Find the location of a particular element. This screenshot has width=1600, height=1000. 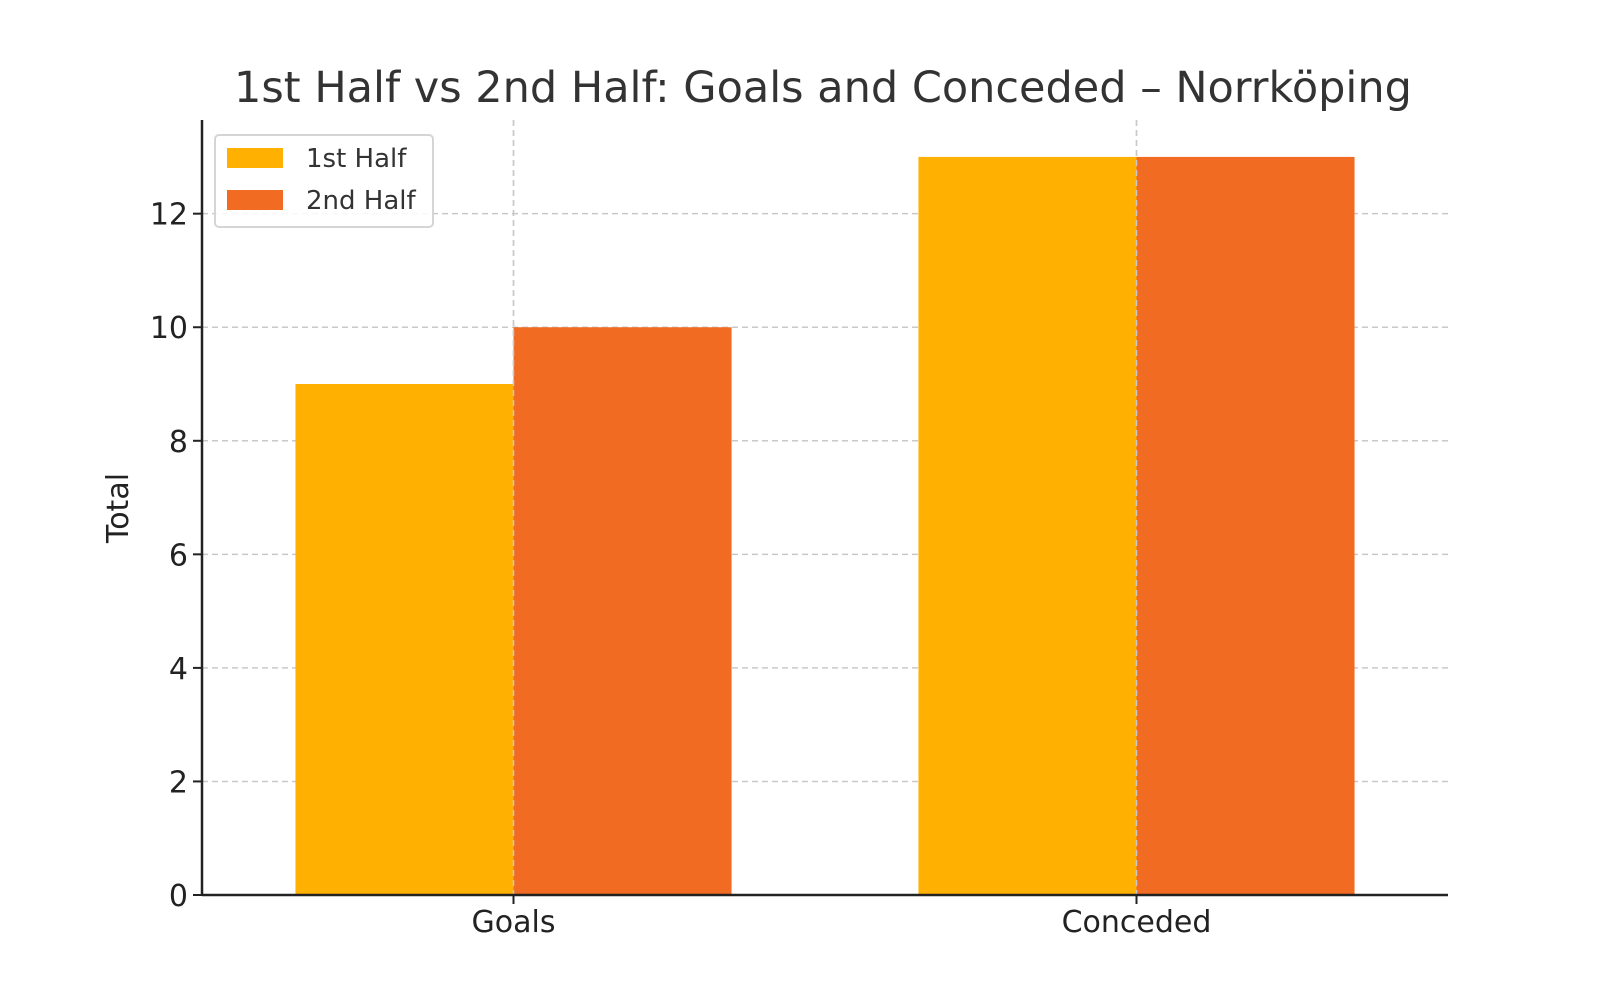

bar-1st-half-conceded is located at coordinates (1027, 525).